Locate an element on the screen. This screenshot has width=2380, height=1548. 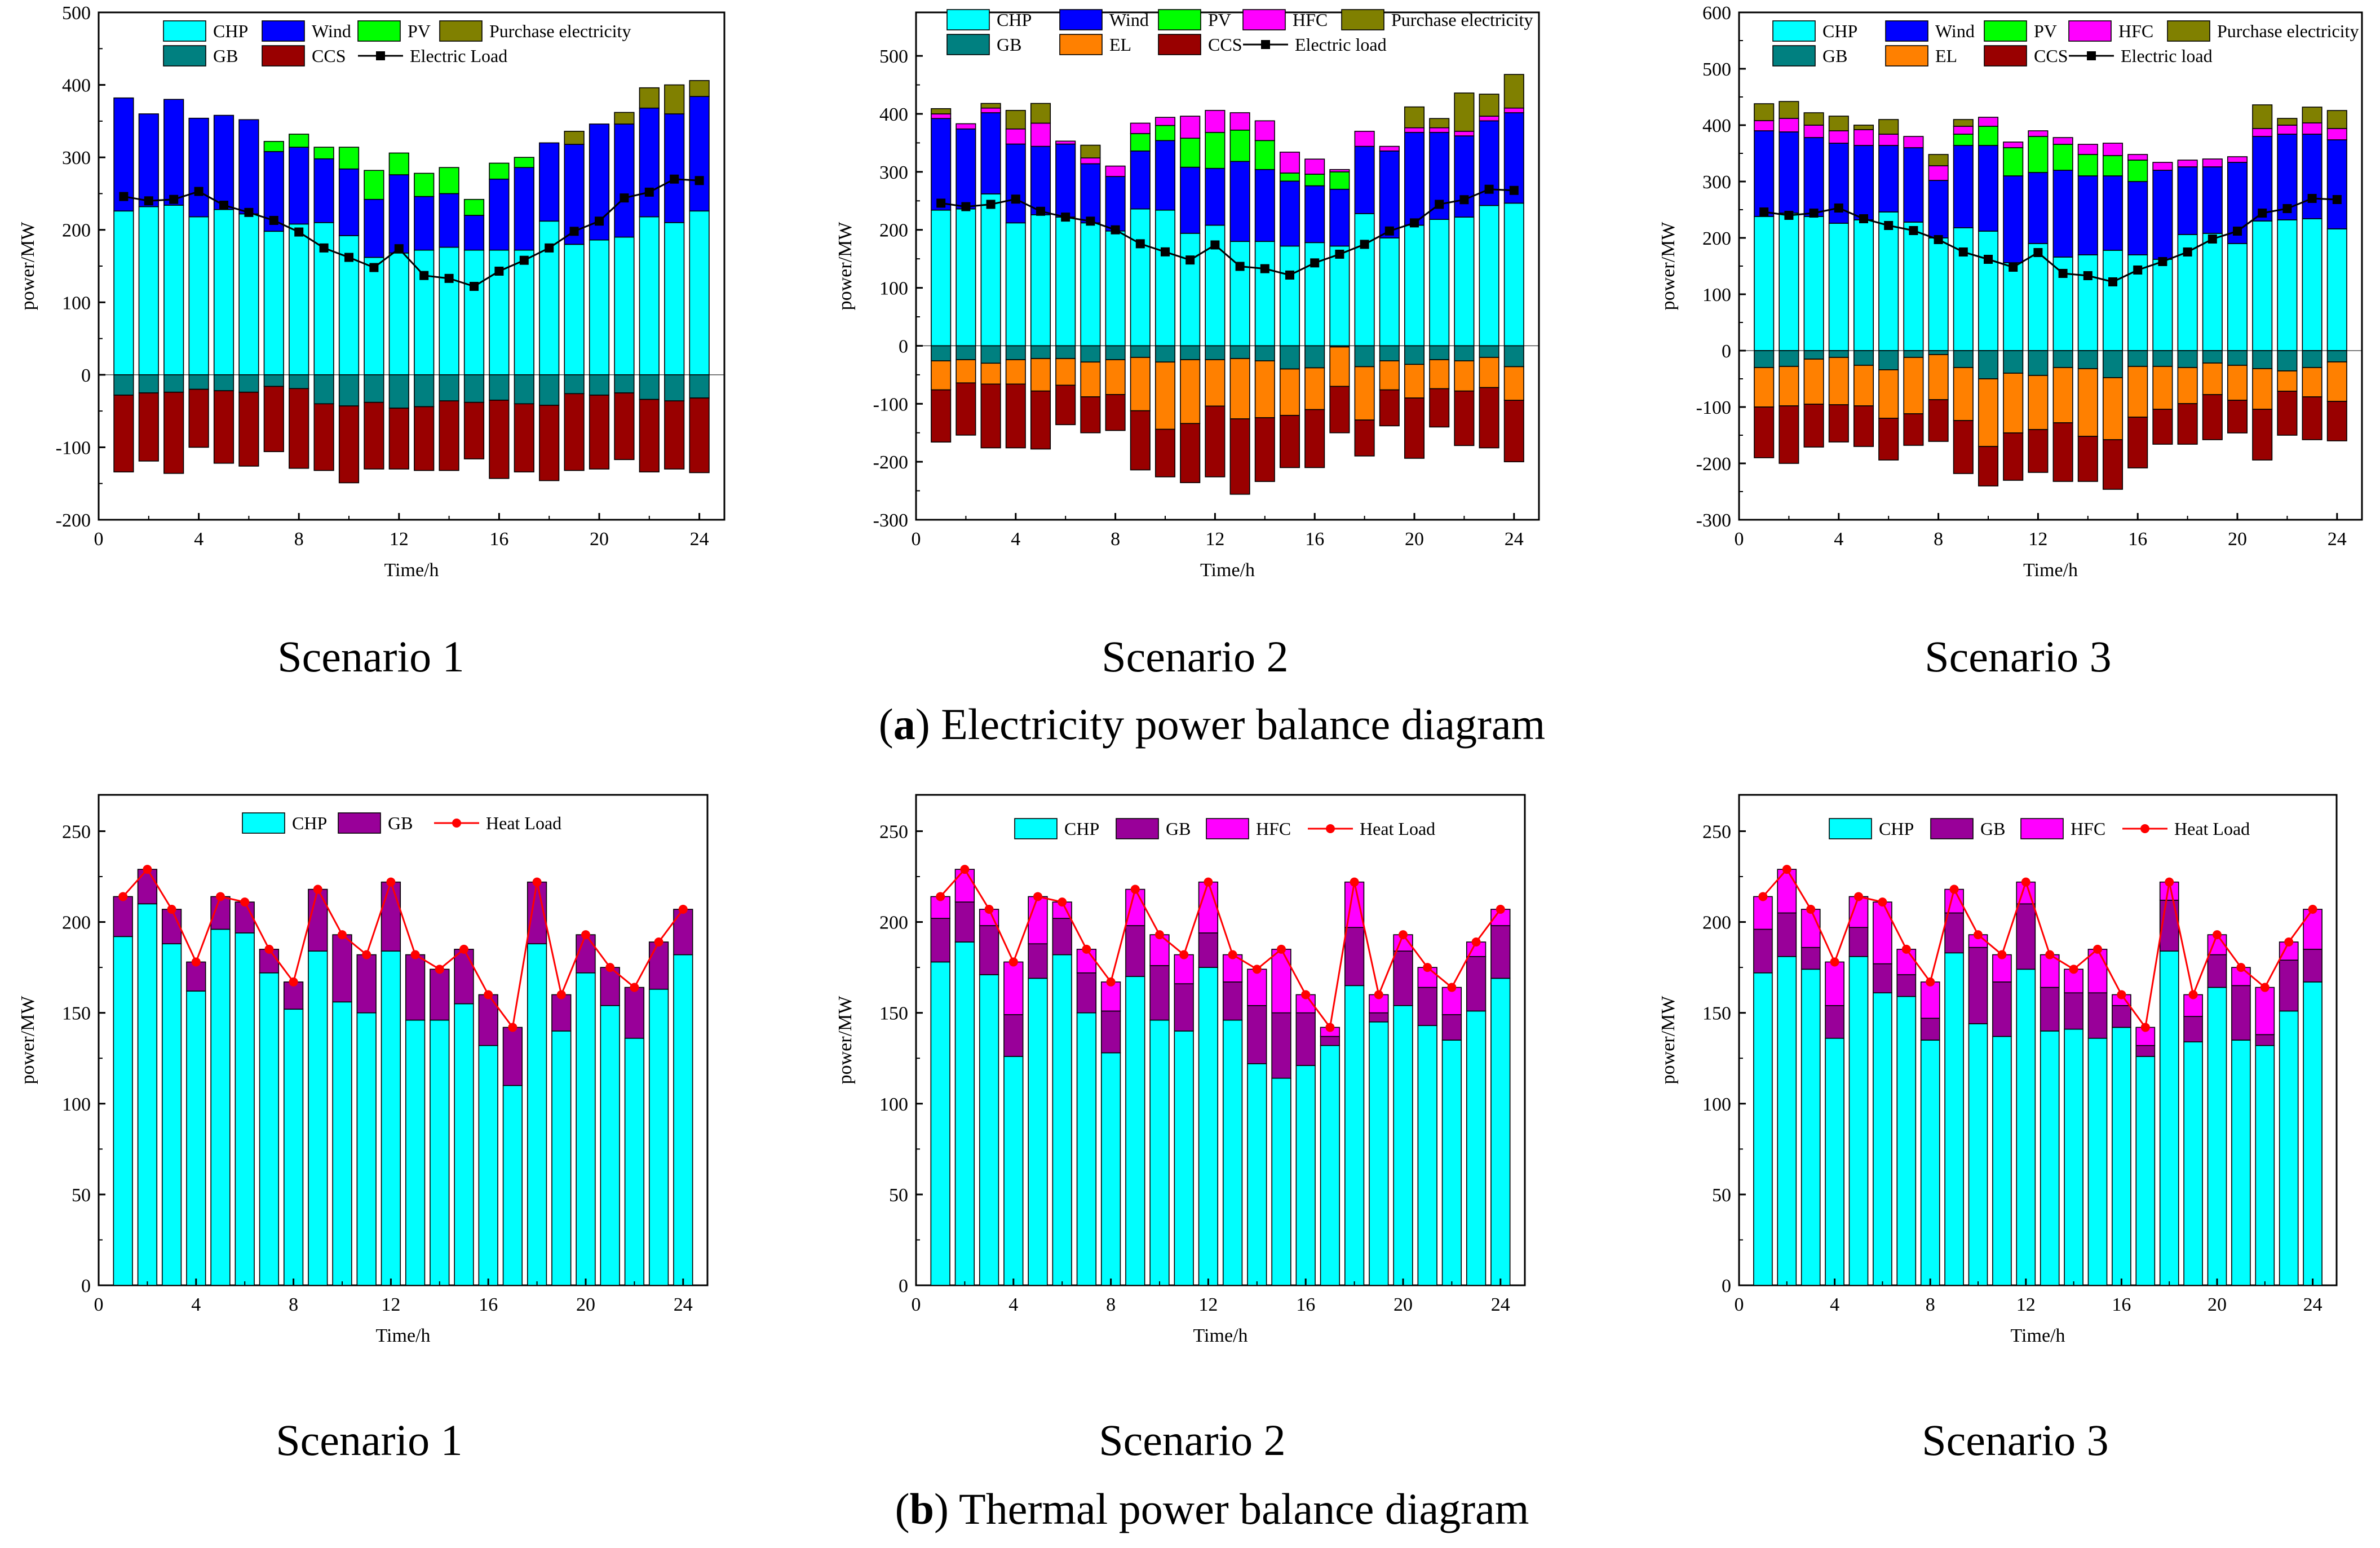
legend-marker is located at coordinates (1265, 44).